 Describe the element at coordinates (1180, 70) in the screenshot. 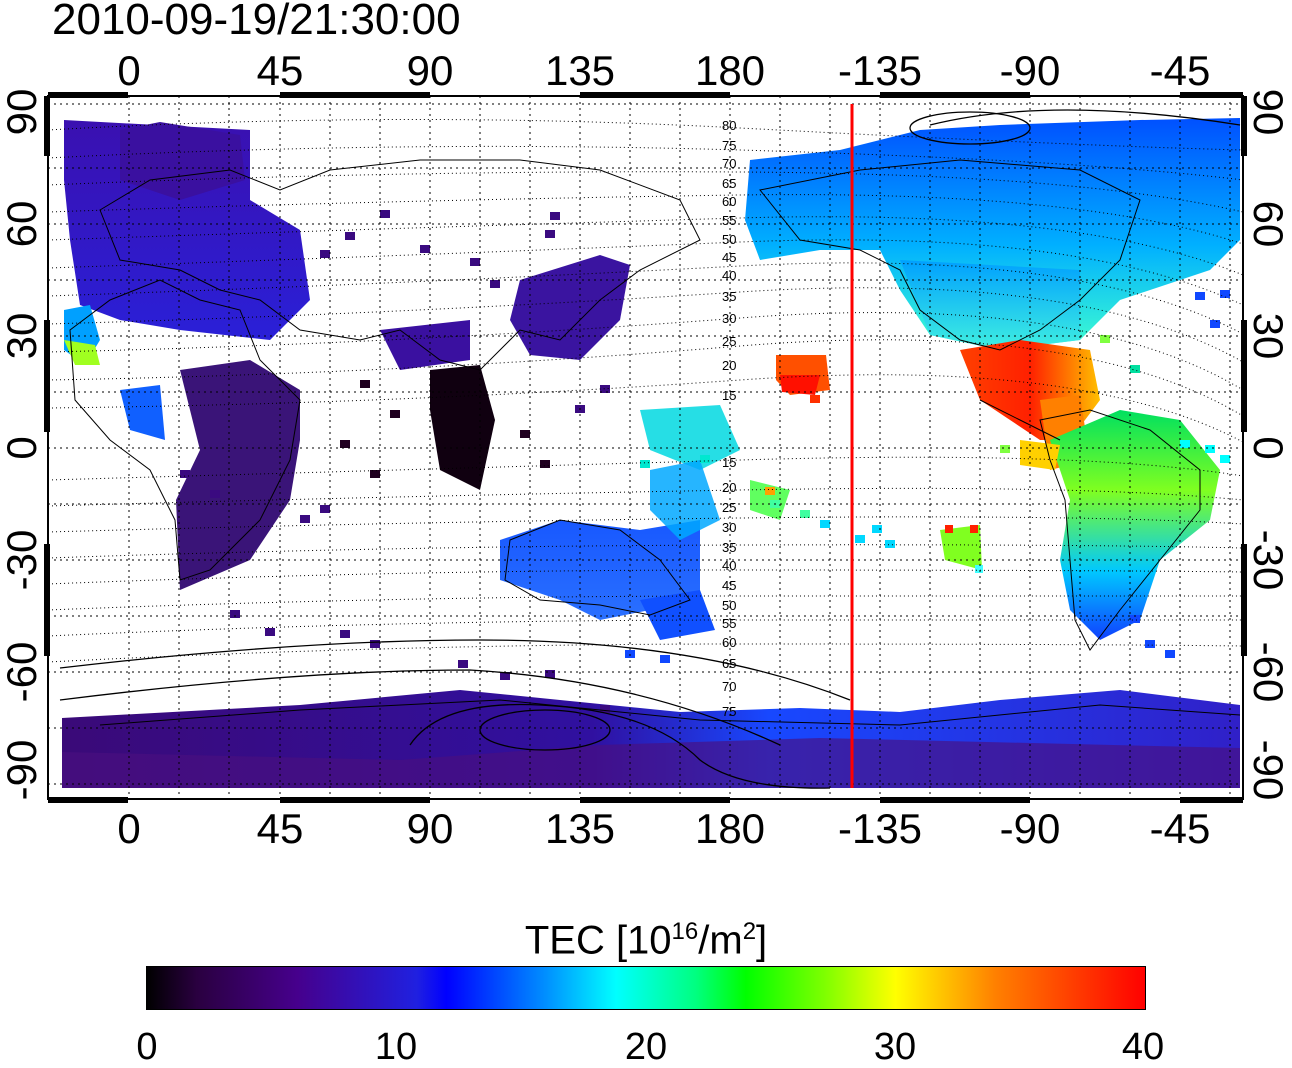

I see `top-tick: -45` at that location.